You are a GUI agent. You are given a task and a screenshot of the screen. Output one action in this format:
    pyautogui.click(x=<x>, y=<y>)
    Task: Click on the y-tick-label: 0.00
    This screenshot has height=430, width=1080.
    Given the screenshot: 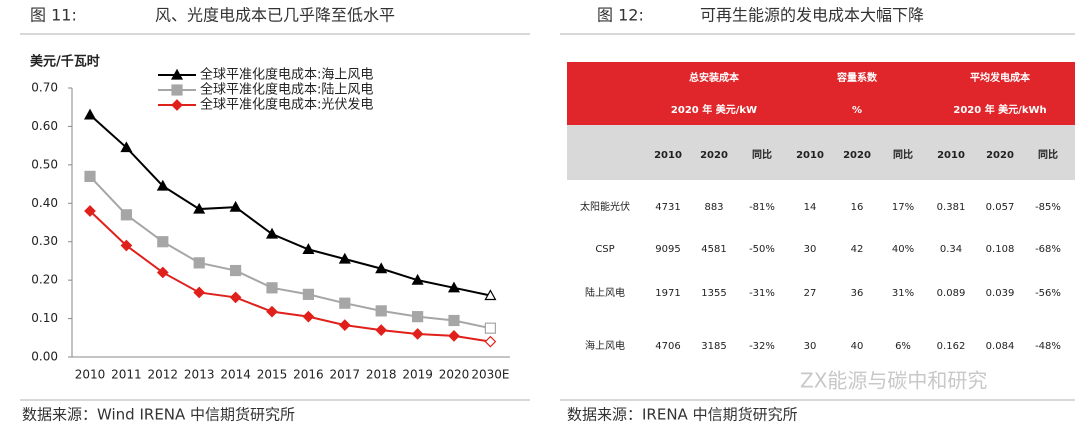 What is the action you would take?
    pyautogui.click(x=44, y=357)
    